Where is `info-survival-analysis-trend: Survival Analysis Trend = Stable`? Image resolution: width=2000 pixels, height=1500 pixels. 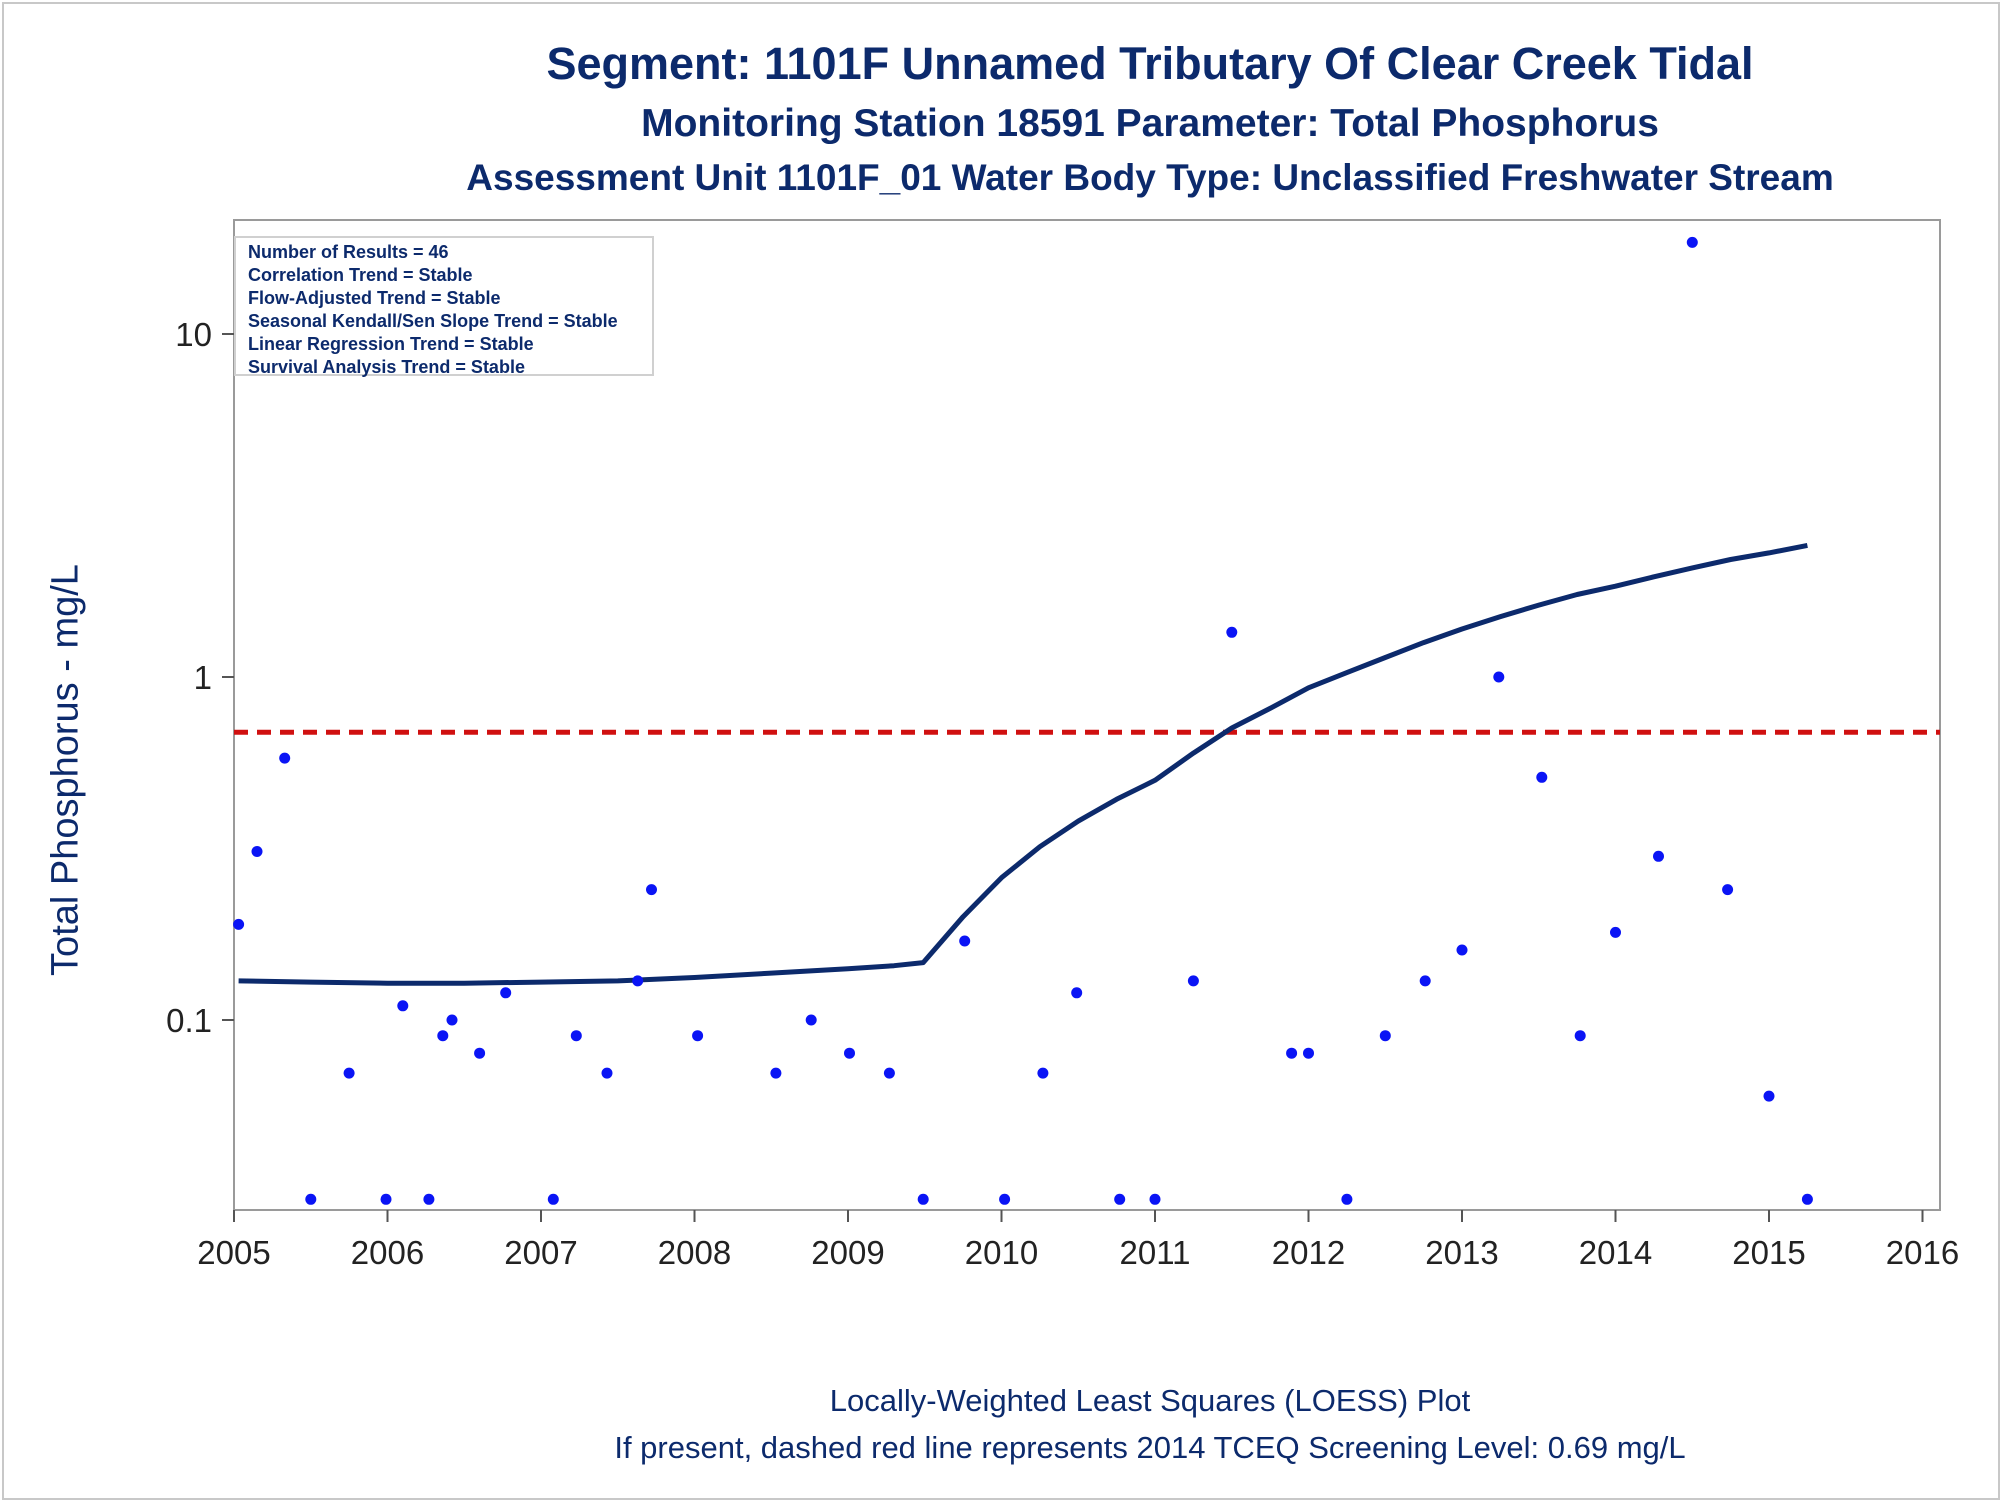
info-survival-analysis-trend: Survival Analysis Trend = Stable is located at coordinates (386, 367).